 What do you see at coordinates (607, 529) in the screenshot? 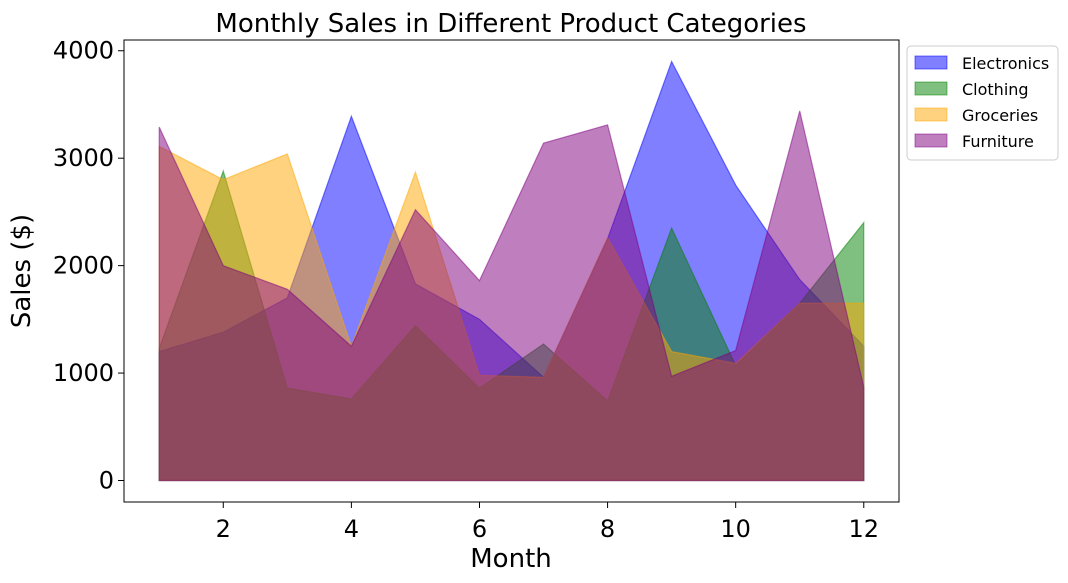
I see `x-tick-label: 8` at bounding box center [607, 529].